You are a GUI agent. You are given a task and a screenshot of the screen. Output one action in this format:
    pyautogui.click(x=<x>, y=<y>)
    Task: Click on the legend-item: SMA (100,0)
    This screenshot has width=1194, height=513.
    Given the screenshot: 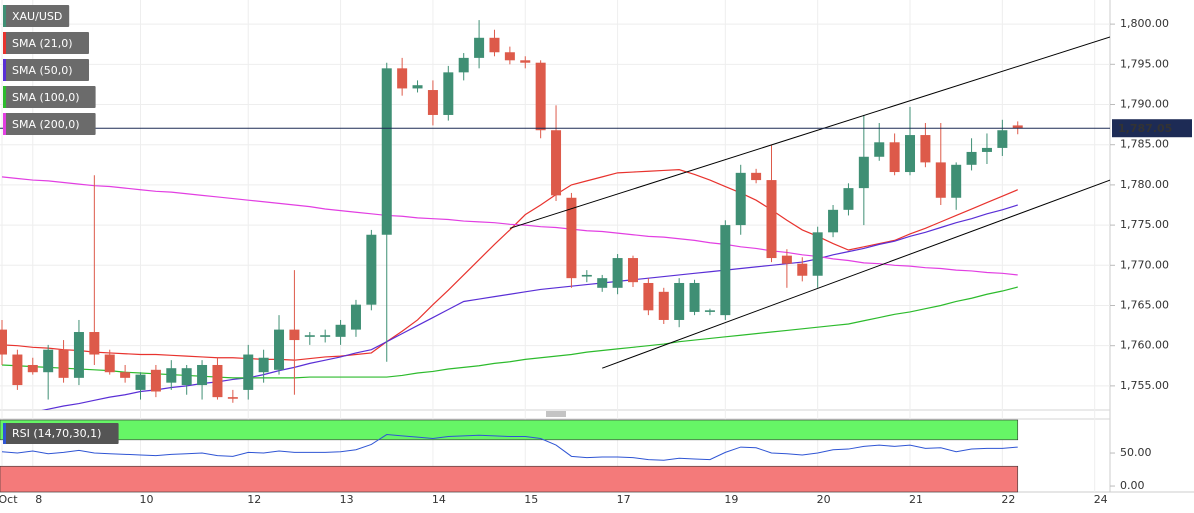 What is the action you would take?
    pyautogui.click(x=49, y=97)
    